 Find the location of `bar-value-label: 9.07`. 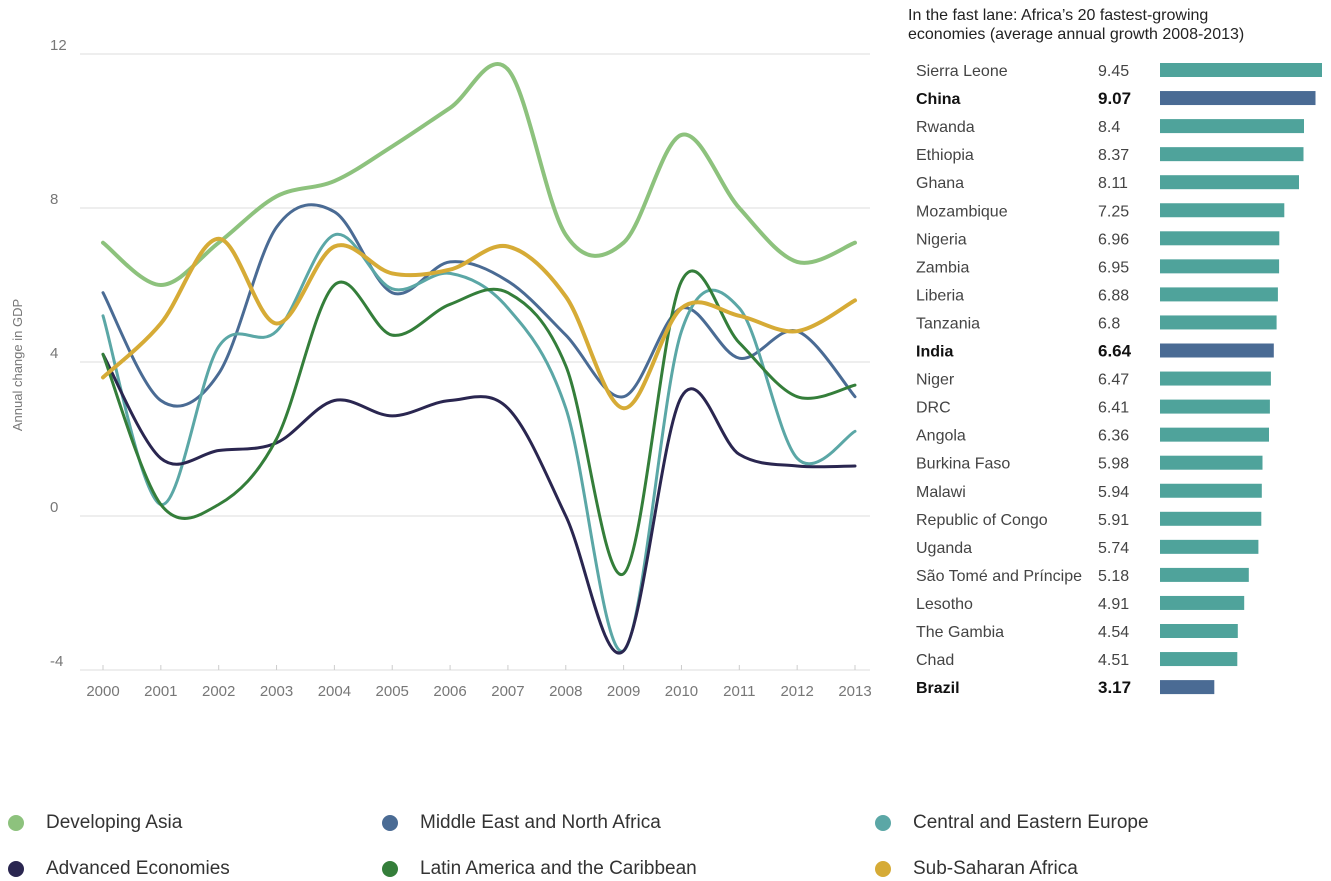

bar-value-label: 9.07 is located at coordinates (1114, 98).